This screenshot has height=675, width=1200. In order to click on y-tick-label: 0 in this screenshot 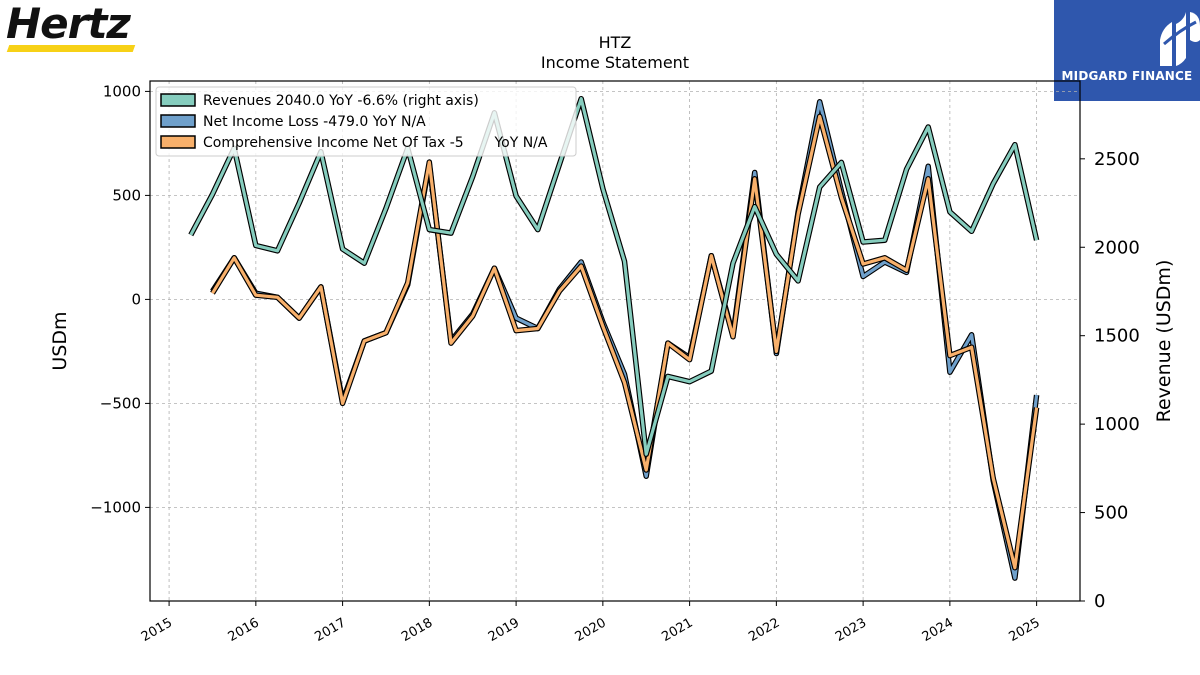, I will do `click(136, 299)`.